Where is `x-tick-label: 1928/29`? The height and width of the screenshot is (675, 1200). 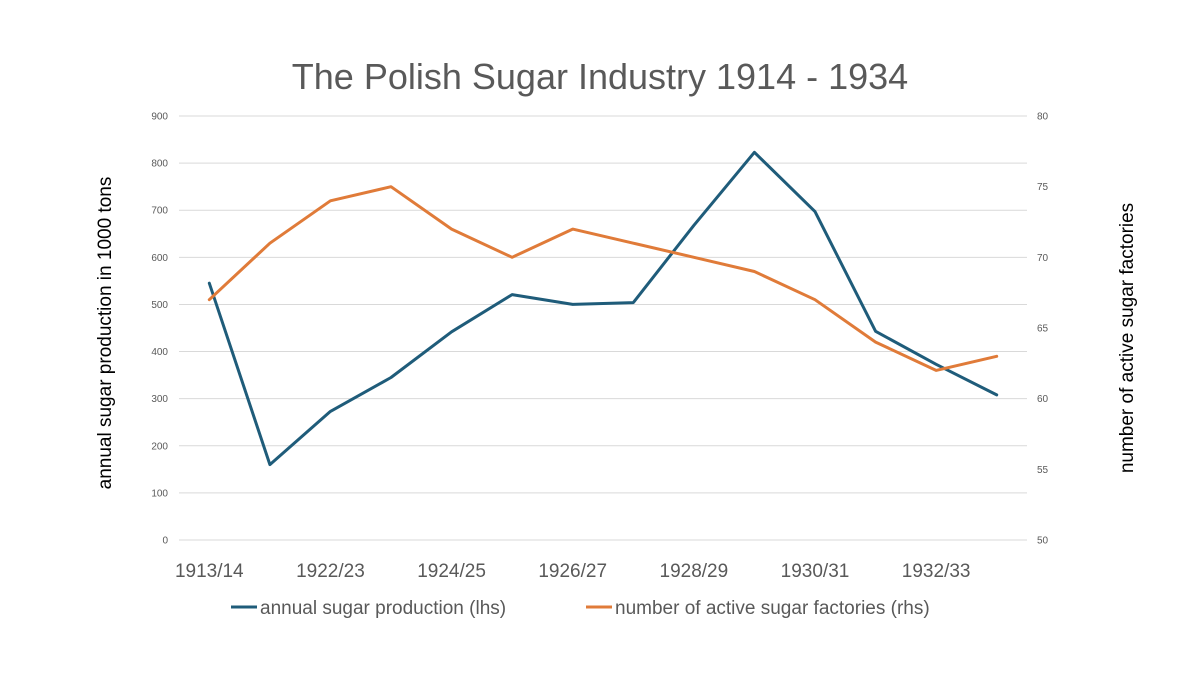
x-tick-label: 1928/29 is located at coordinates (694, 571).